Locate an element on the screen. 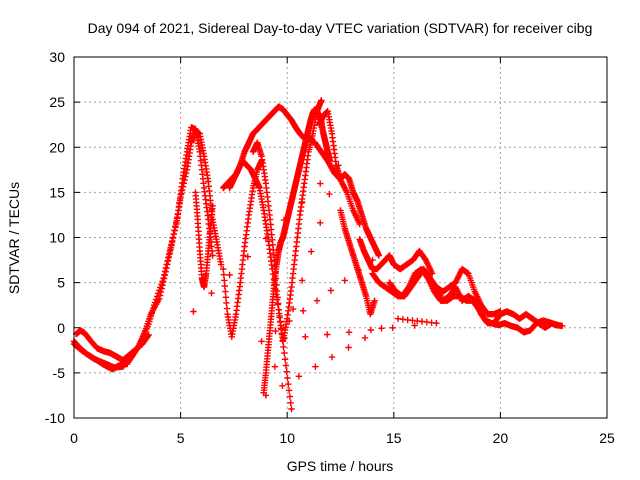 The height and width of the screenshot is (480, 640). series-track-d is located at coordinates (204, 240).